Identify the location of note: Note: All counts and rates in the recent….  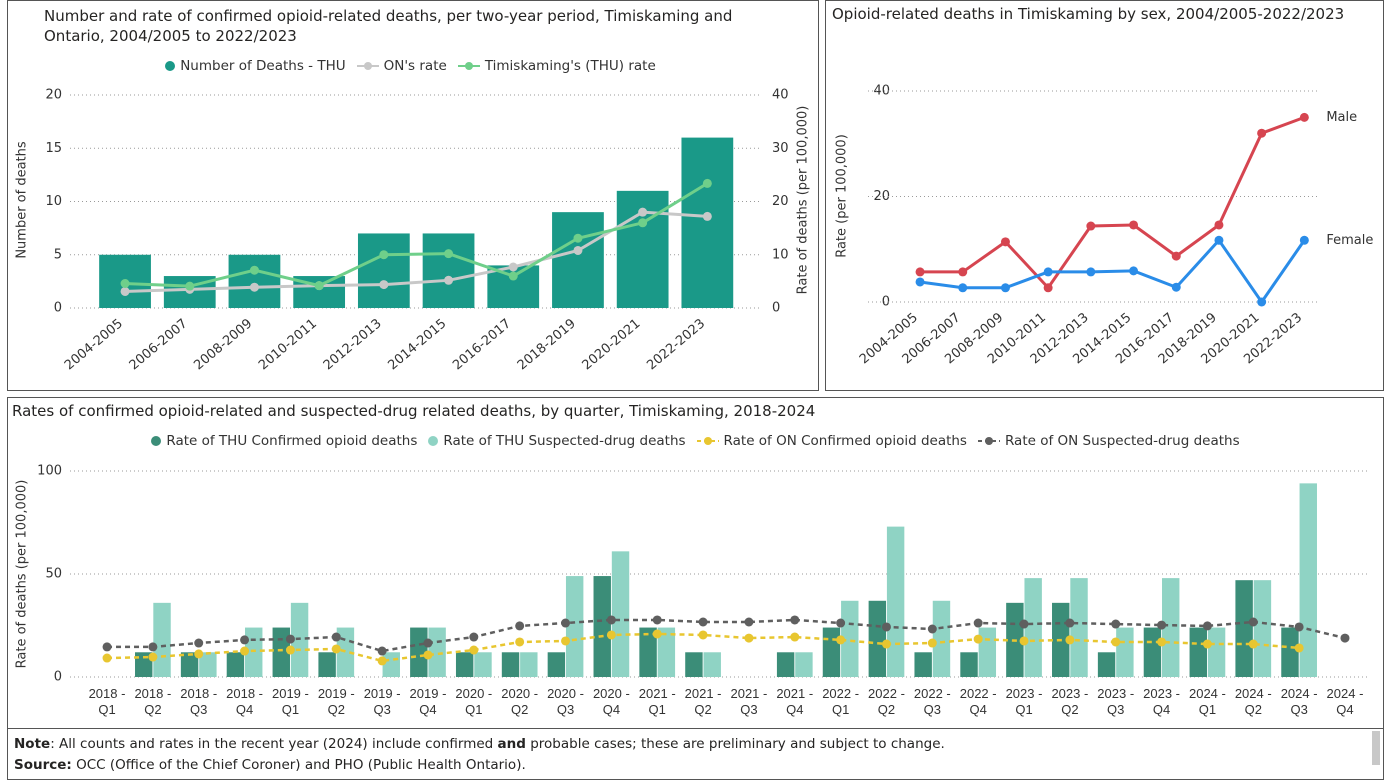
(479, 744).